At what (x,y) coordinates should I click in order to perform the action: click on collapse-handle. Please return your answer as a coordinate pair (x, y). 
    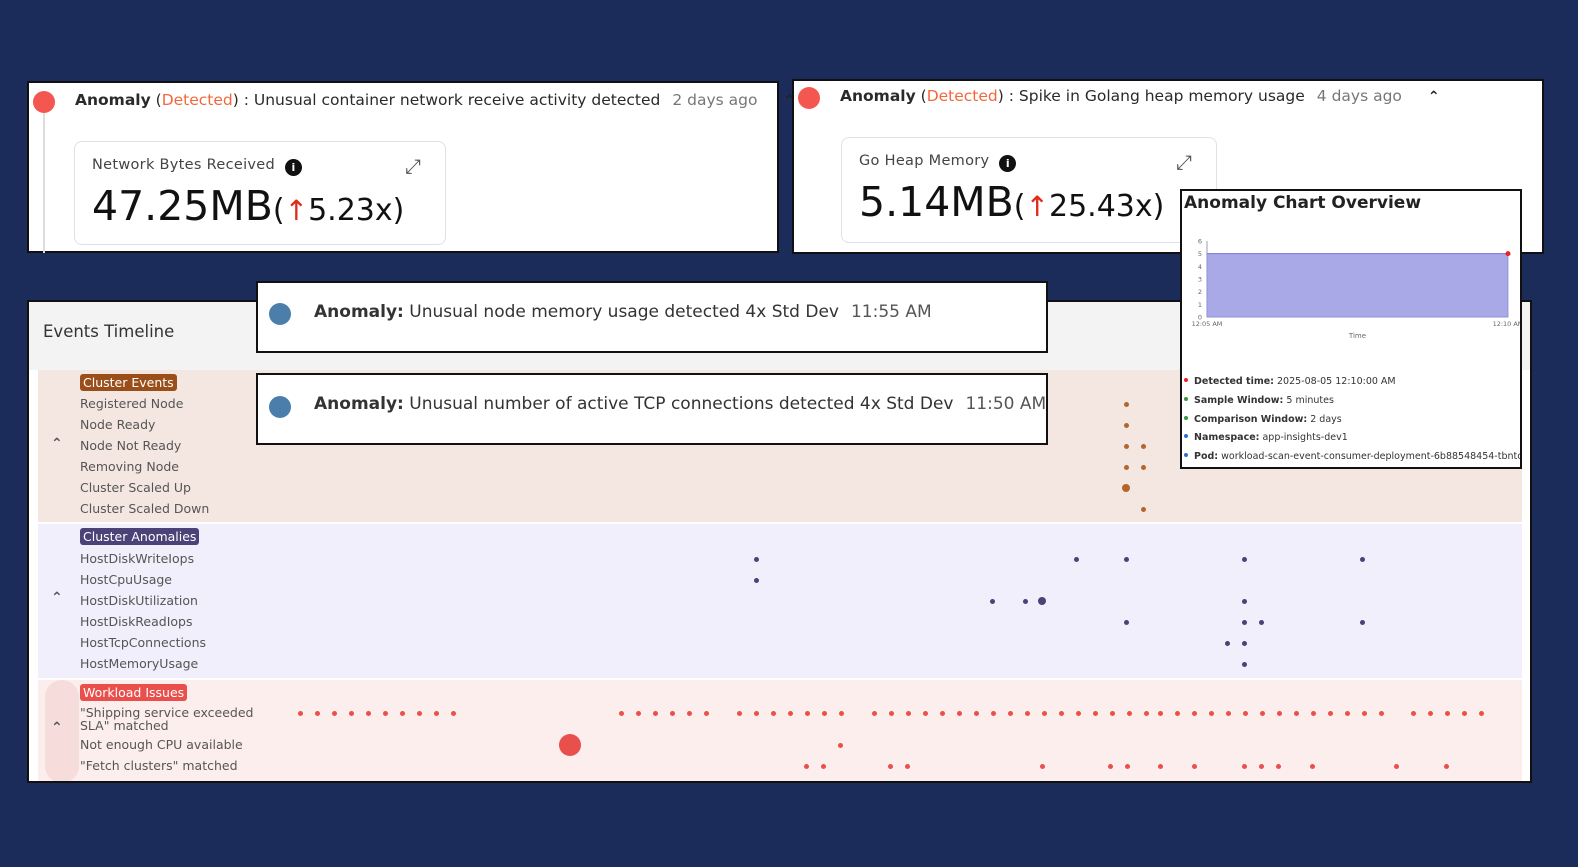
    Looking at the image, I should click on (62, 730).